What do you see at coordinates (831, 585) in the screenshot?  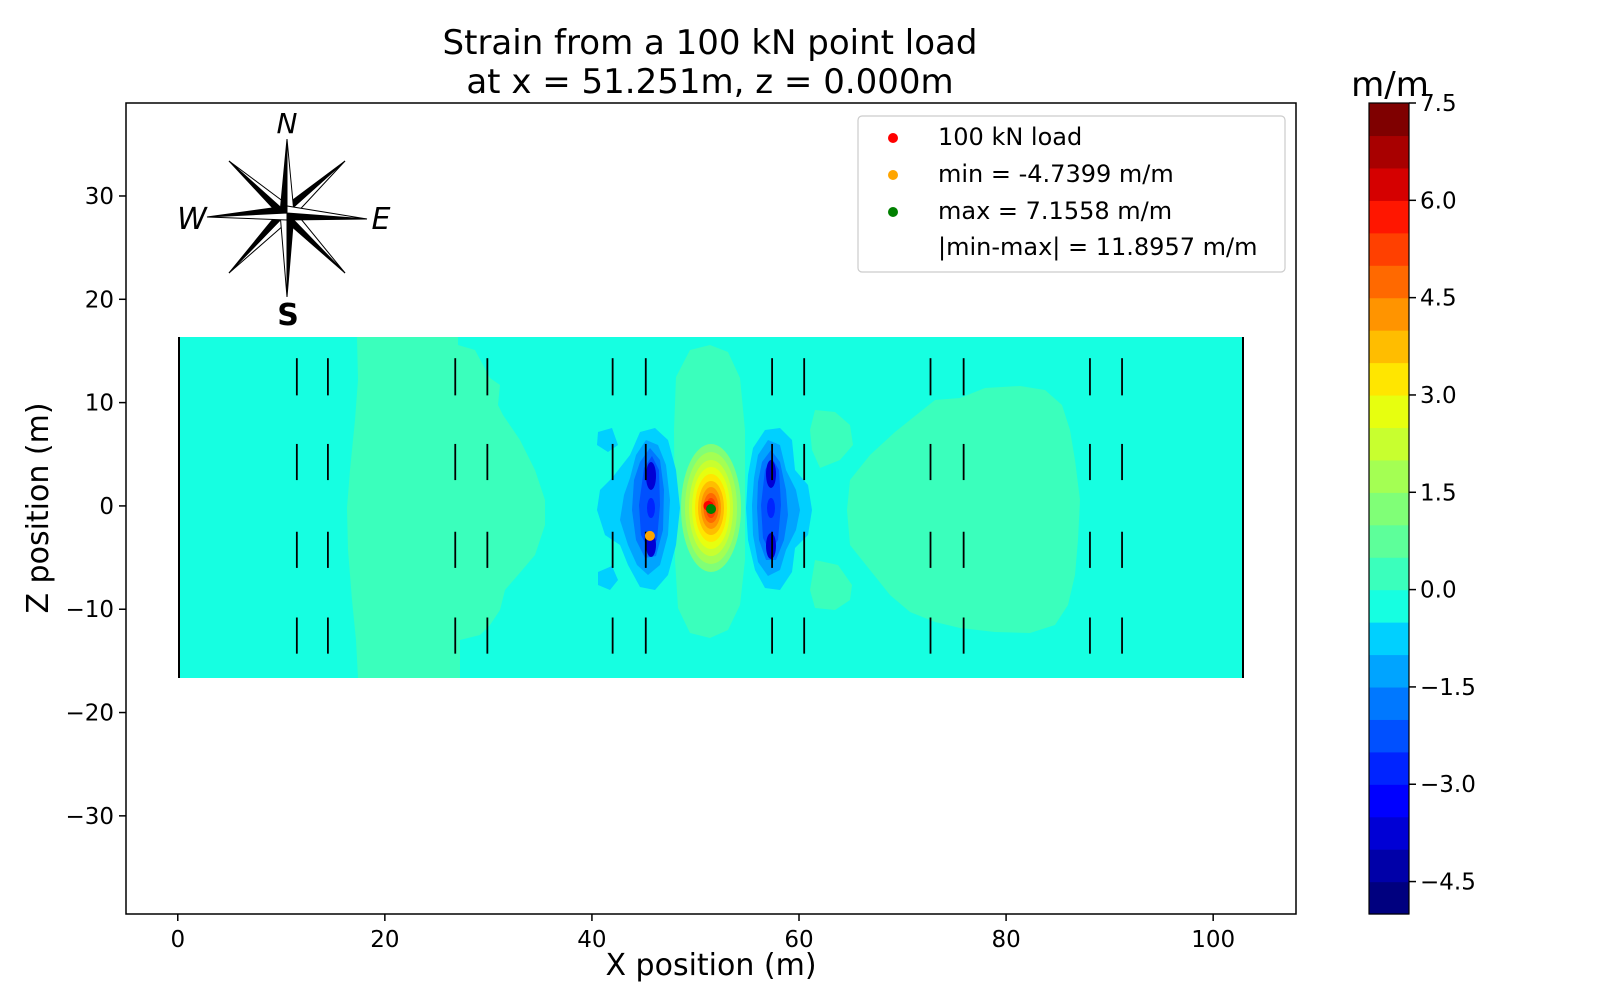 I see `contour-band-mid-right-lower` at bounding box center [831, 585].